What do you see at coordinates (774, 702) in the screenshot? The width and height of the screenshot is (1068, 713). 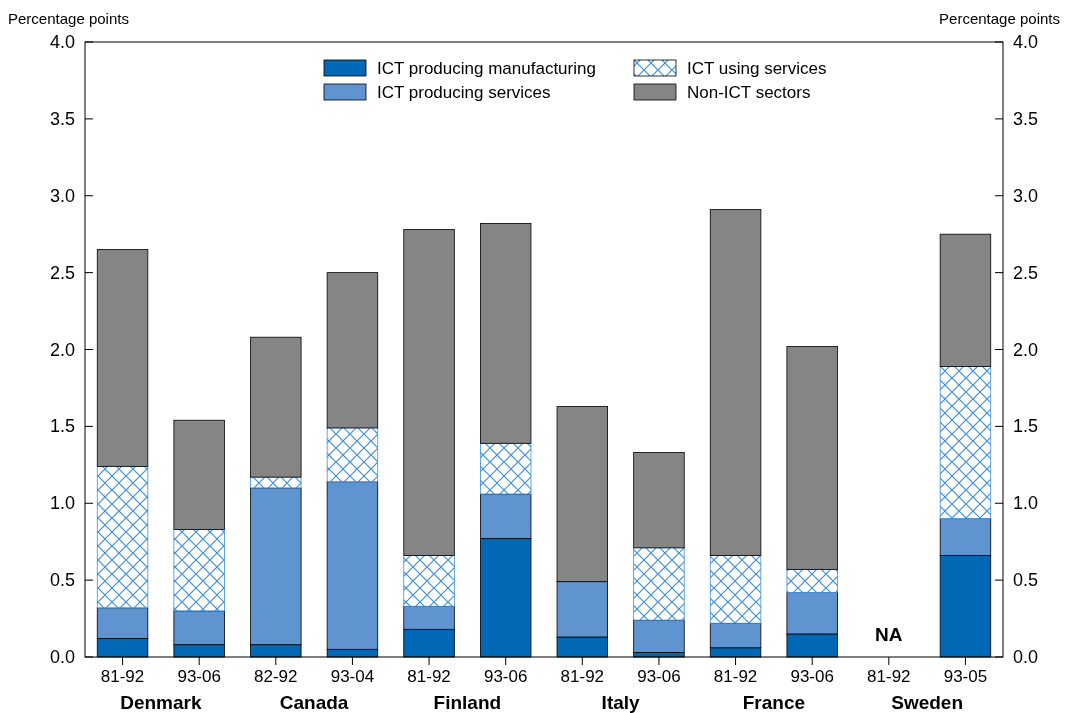 I see `text: France` at bounding box center [774, 702].